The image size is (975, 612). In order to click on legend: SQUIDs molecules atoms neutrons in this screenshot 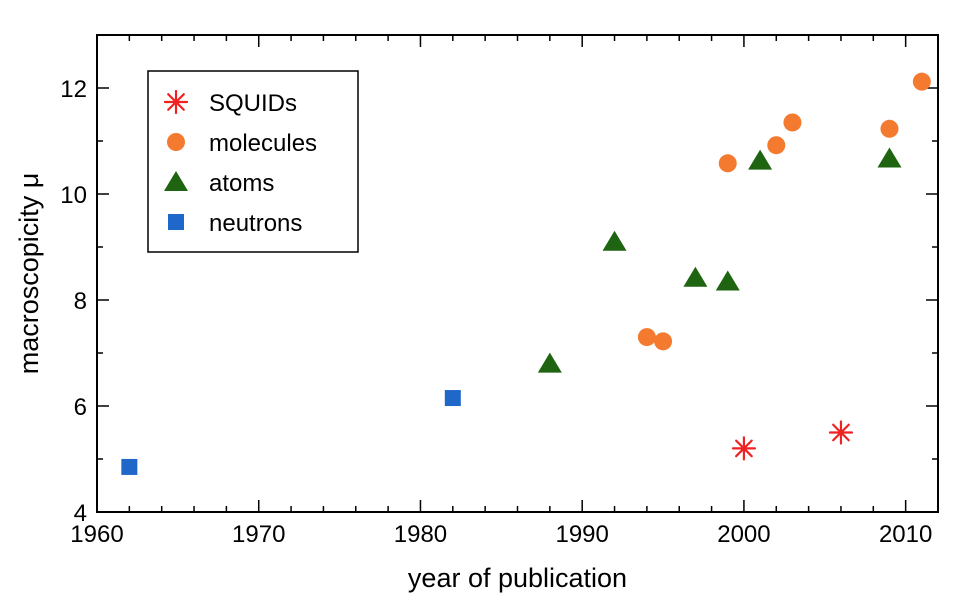, I will do `click(253, 161)`.